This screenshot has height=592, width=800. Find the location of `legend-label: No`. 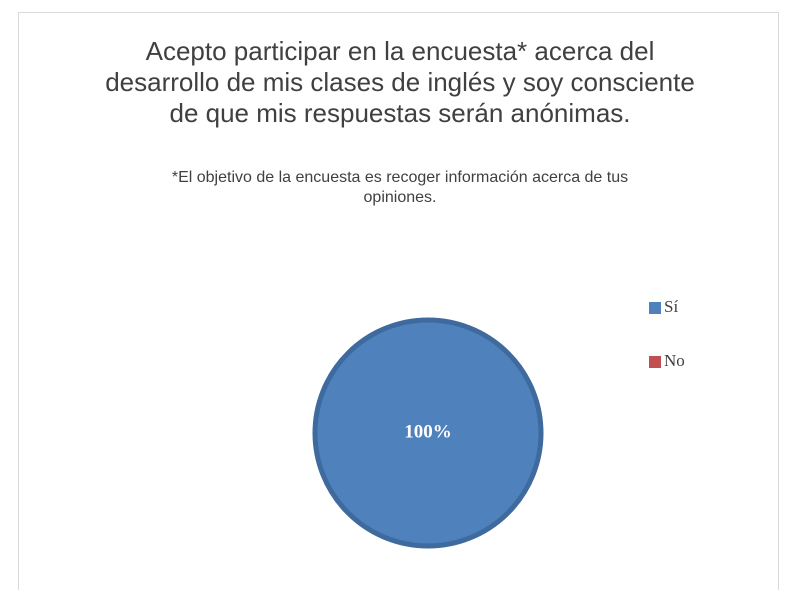

legend-label: No is located at coordinates (674, 360).